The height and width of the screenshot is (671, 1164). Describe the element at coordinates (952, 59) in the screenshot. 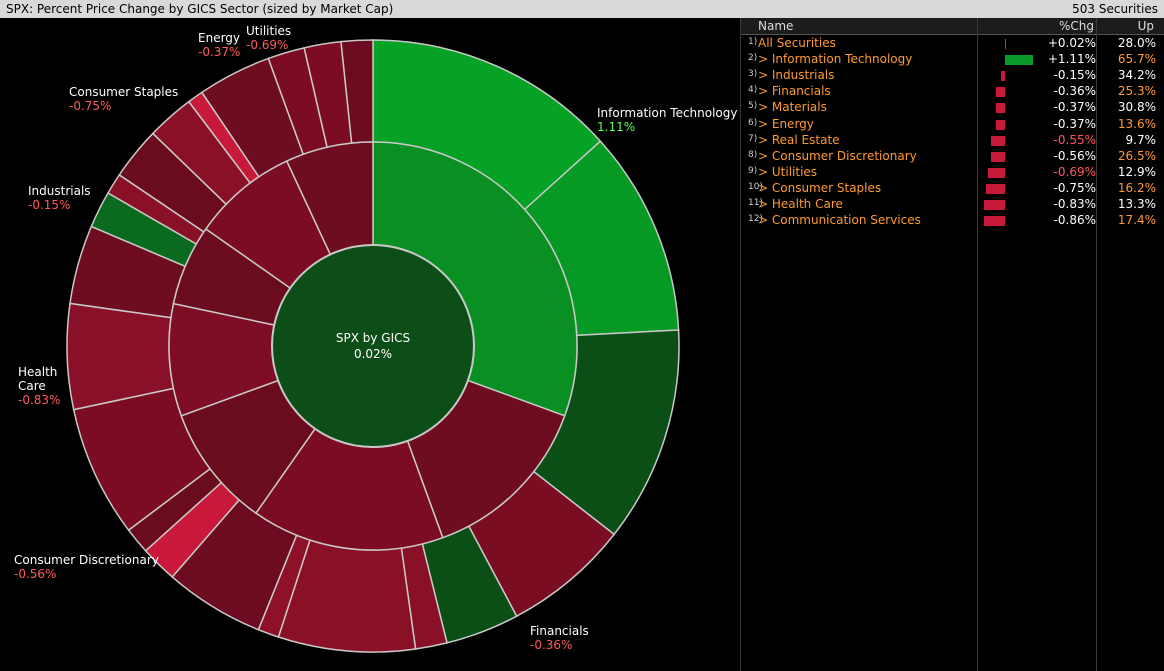

I see `table-row: 2) > Information Technology +1.11% 65.7%` at that location.